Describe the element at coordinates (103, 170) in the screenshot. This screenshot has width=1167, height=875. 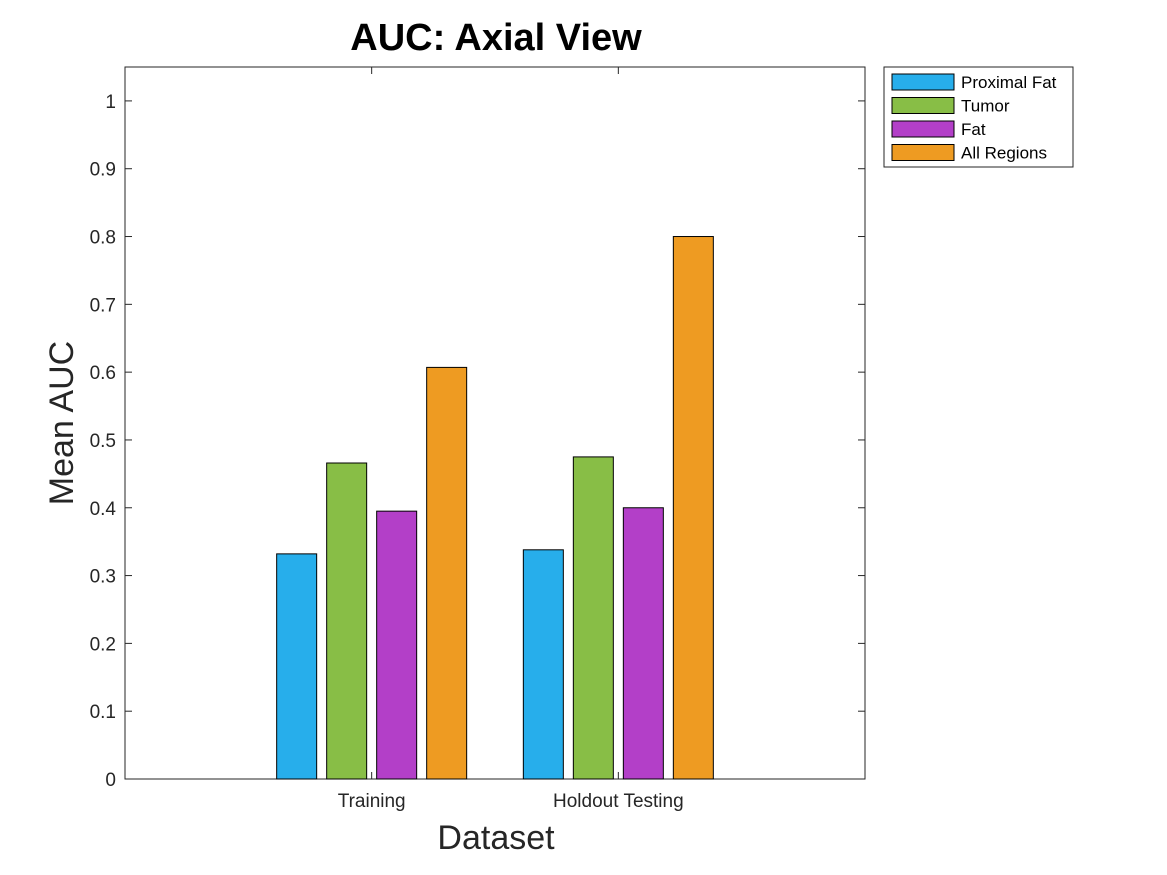
I see `y-tick-label: 0.9` at that location.